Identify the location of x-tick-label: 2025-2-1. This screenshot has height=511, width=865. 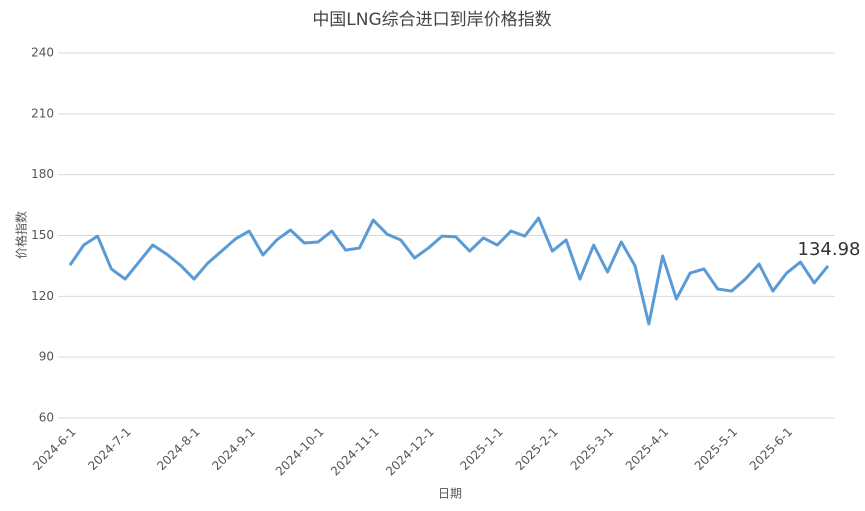
(537, 449).